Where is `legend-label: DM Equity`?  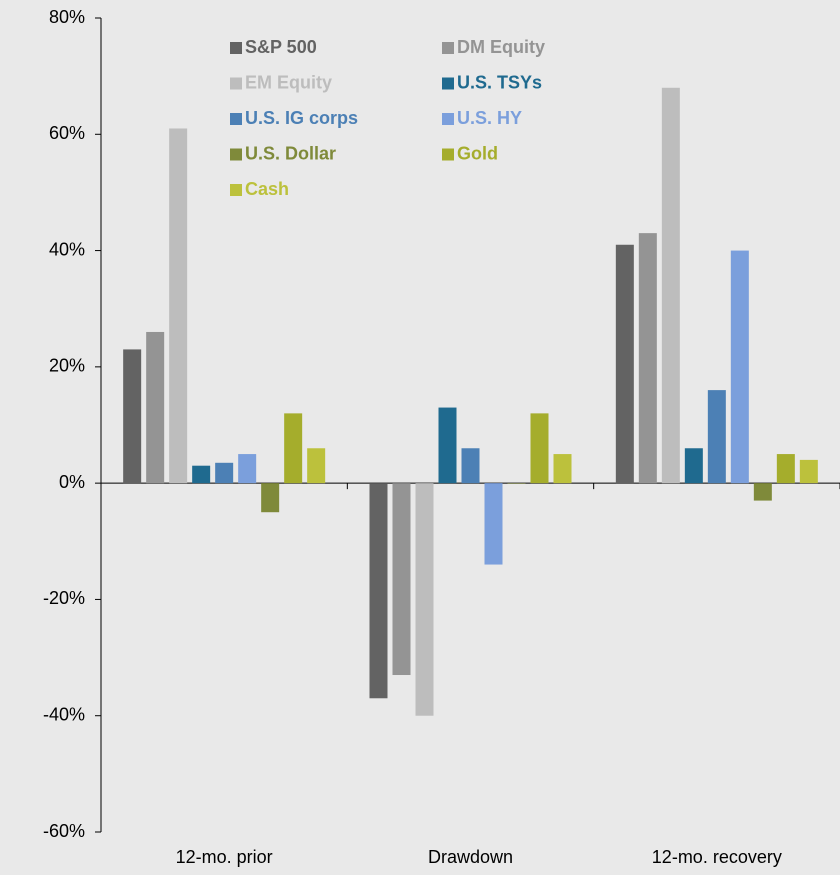 legend-label: DM Equity is located at coordinates (501, 47).